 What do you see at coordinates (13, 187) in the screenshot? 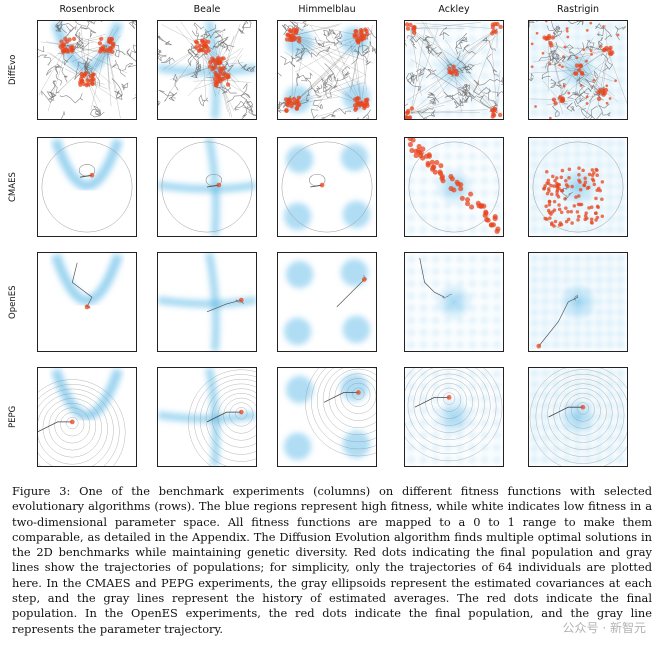
I see `row-label-cmaes: CMAES` at bounding box center [13, 187].